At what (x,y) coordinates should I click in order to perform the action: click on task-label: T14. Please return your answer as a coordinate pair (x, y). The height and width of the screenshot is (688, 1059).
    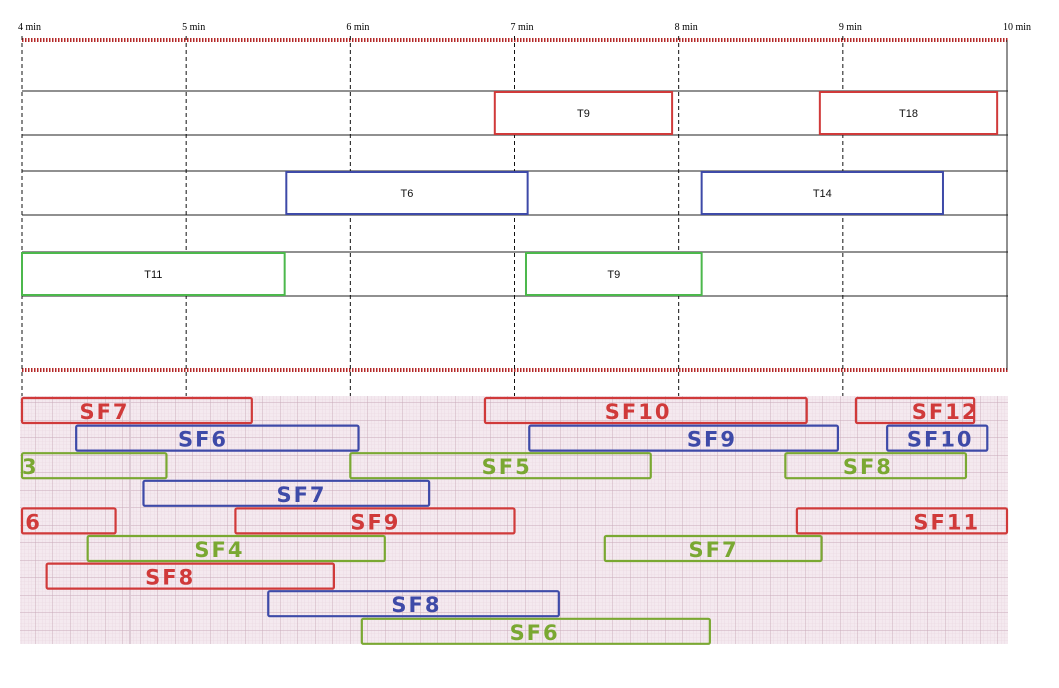
    Looking at the image, I should click on (822, 194).